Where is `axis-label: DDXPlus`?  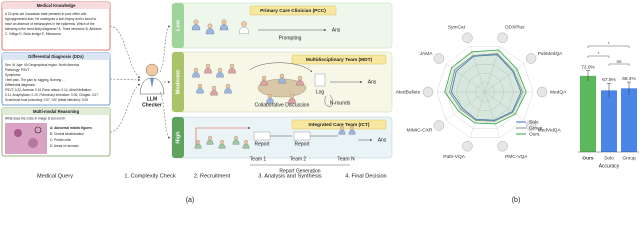
axis-label: DDXPlus is located at coordinates (515, 27).